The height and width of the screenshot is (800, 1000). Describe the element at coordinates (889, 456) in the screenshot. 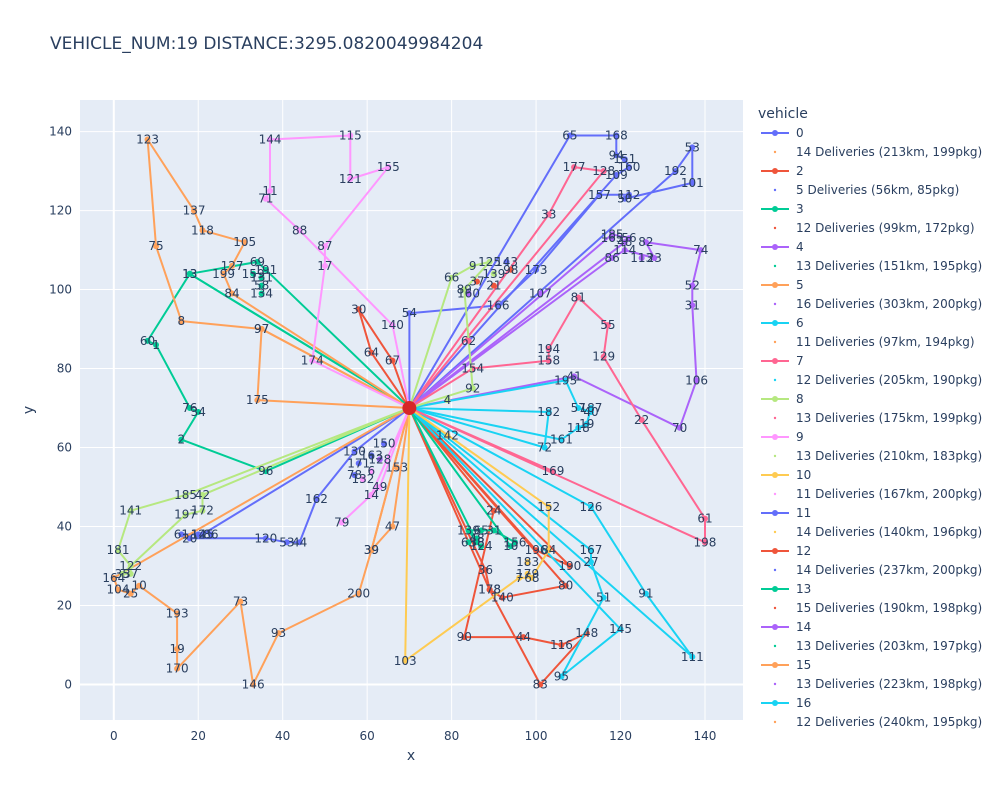

I see `legend-entry: 13 Deliveries (210km, 183pkg)` at that location.